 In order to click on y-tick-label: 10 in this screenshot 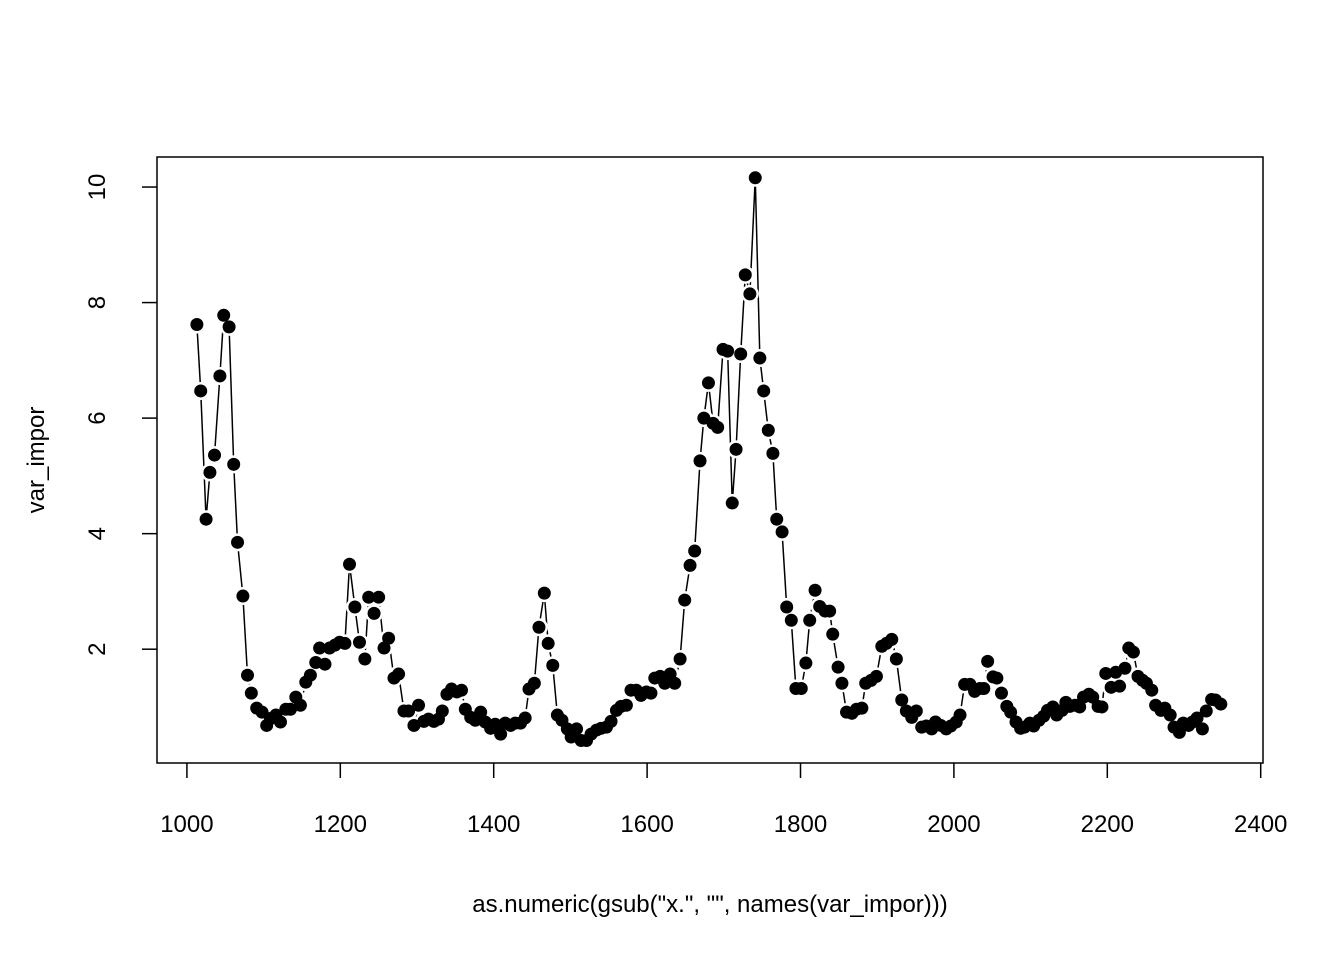, I will do `click(97, 187)`.